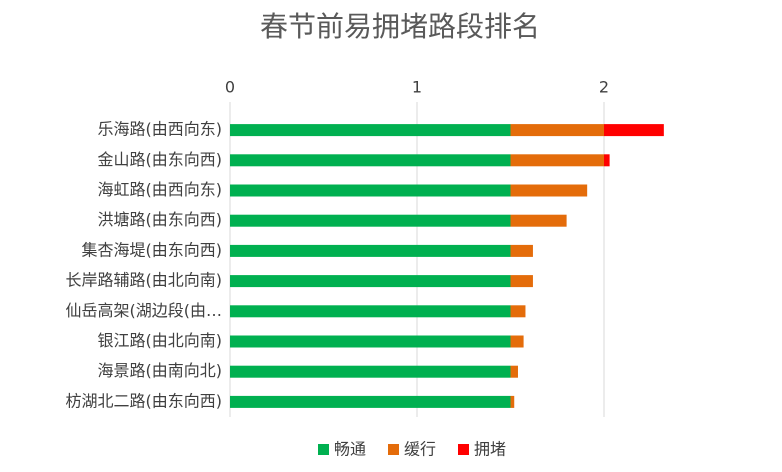  What do you see at coordinates (160, 219) in the screenshot?
I see `y-tick-label: 洪塘路(由东向西)` at bounding box center [160, 219].